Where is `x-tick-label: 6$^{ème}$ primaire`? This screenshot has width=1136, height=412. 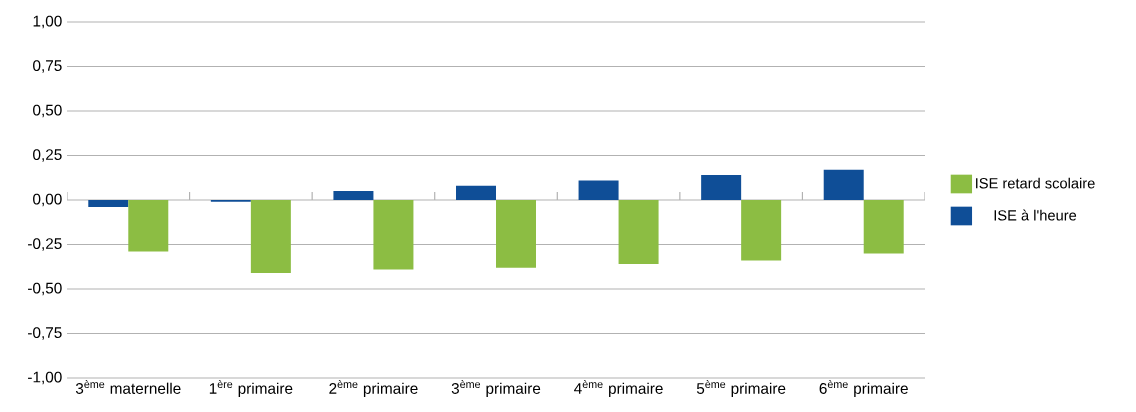
x-tick-label: 6$^{ème}$ primaire is located at coordinates (863, 388).